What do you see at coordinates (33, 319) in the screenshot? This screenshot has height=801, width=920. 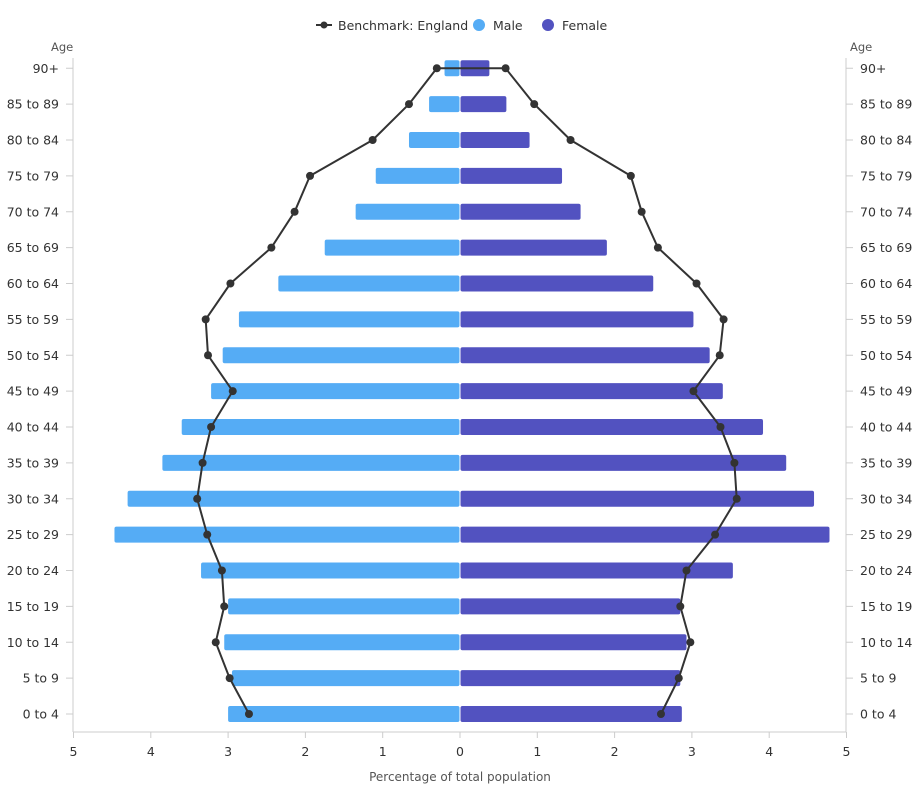 I see `y-tick-left-55-to-59: 55 to 59` at bounding box center [33, 319].